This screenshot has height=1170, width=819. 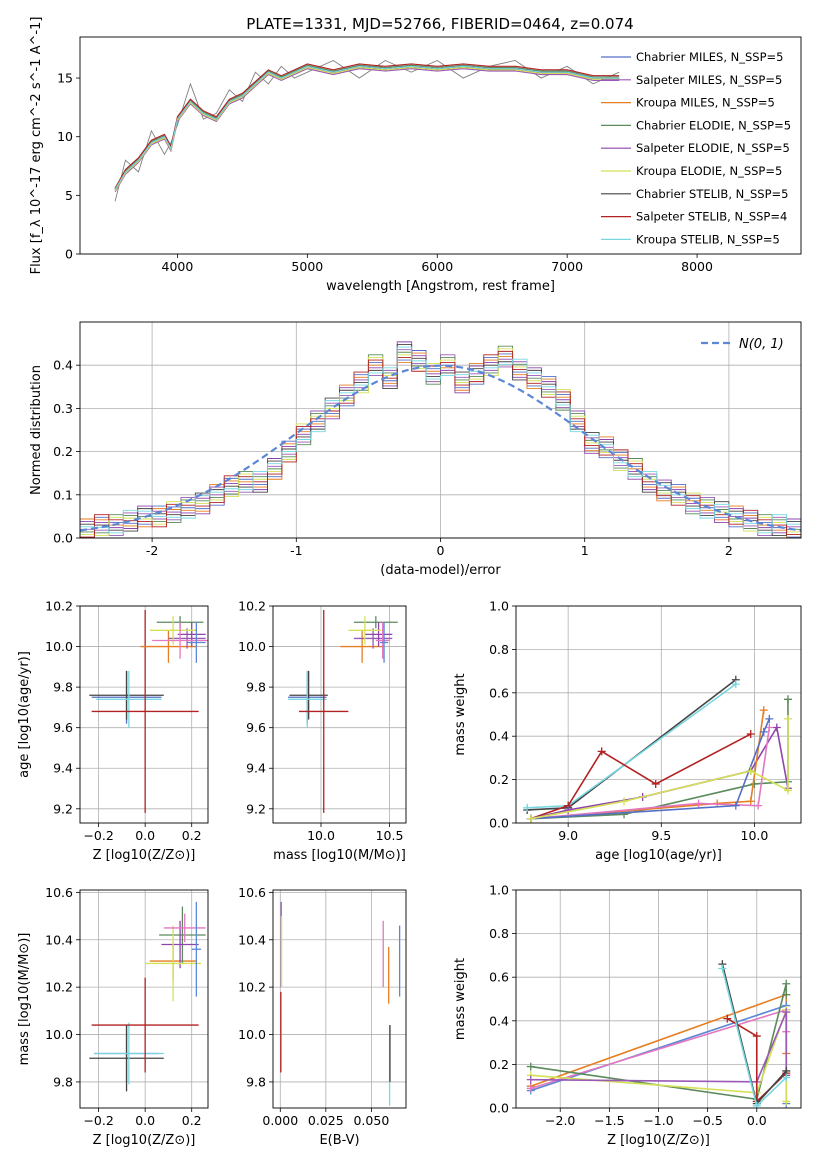 I want to click on x-tick-label: 9.0, so click(x=568, y=835).